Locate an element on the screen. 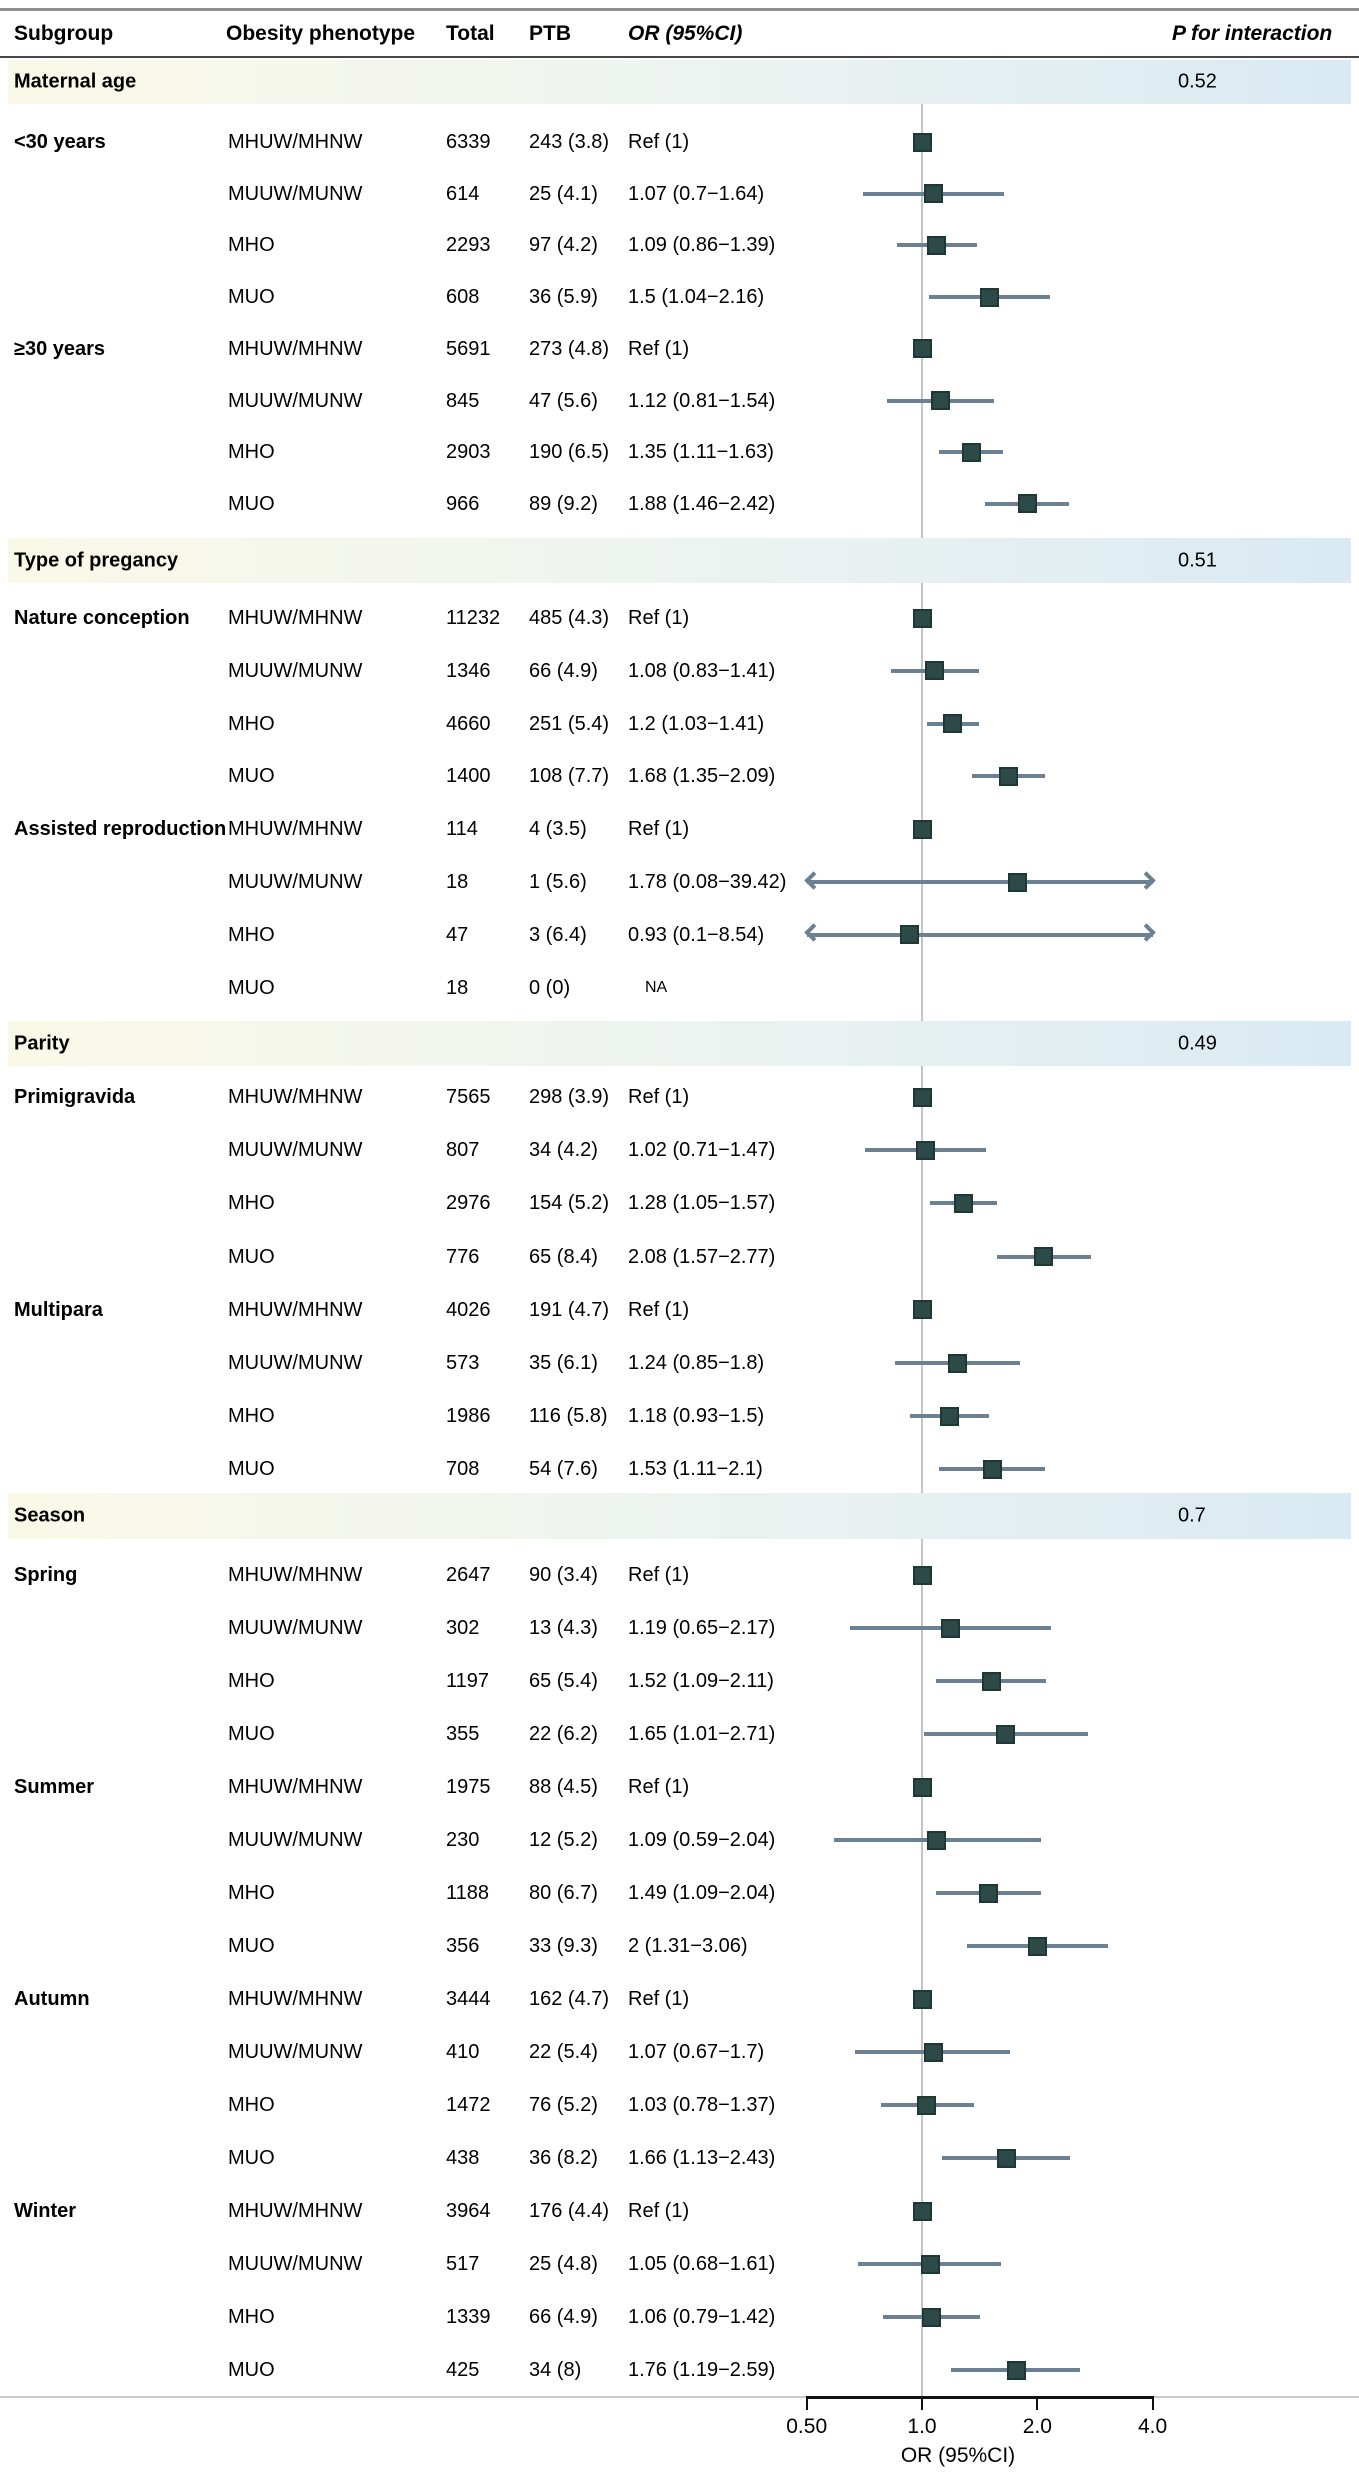 This screenshot has height=2480, width=1359. row-ptb: 4 (3.5) is located at coordinates (558, 829).